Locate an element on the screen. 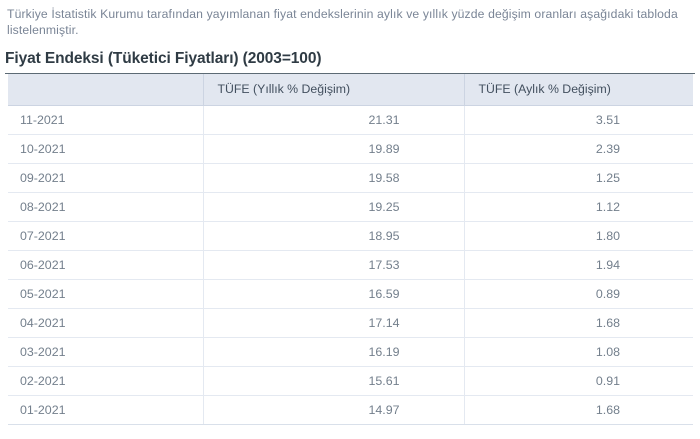 The height and width of the screenshot is (439, 700). cell-monthly-change: 0.91 is located at coordinates (578, 381).